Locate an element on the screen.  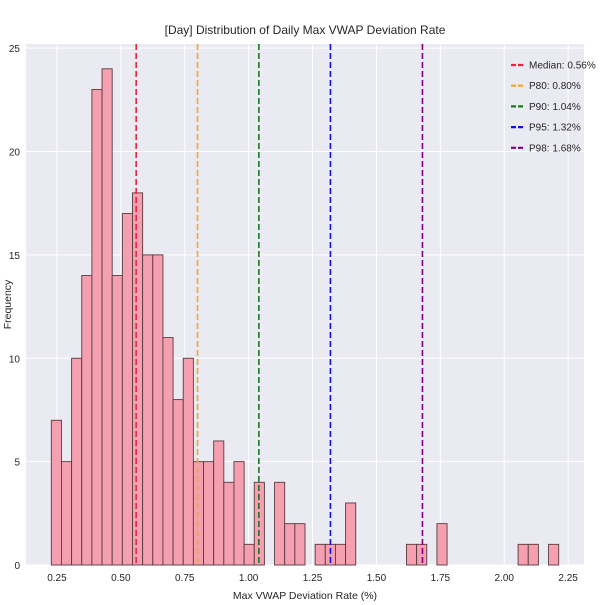
x-tick-label: 0.75 is located at coordinates (185, 578).